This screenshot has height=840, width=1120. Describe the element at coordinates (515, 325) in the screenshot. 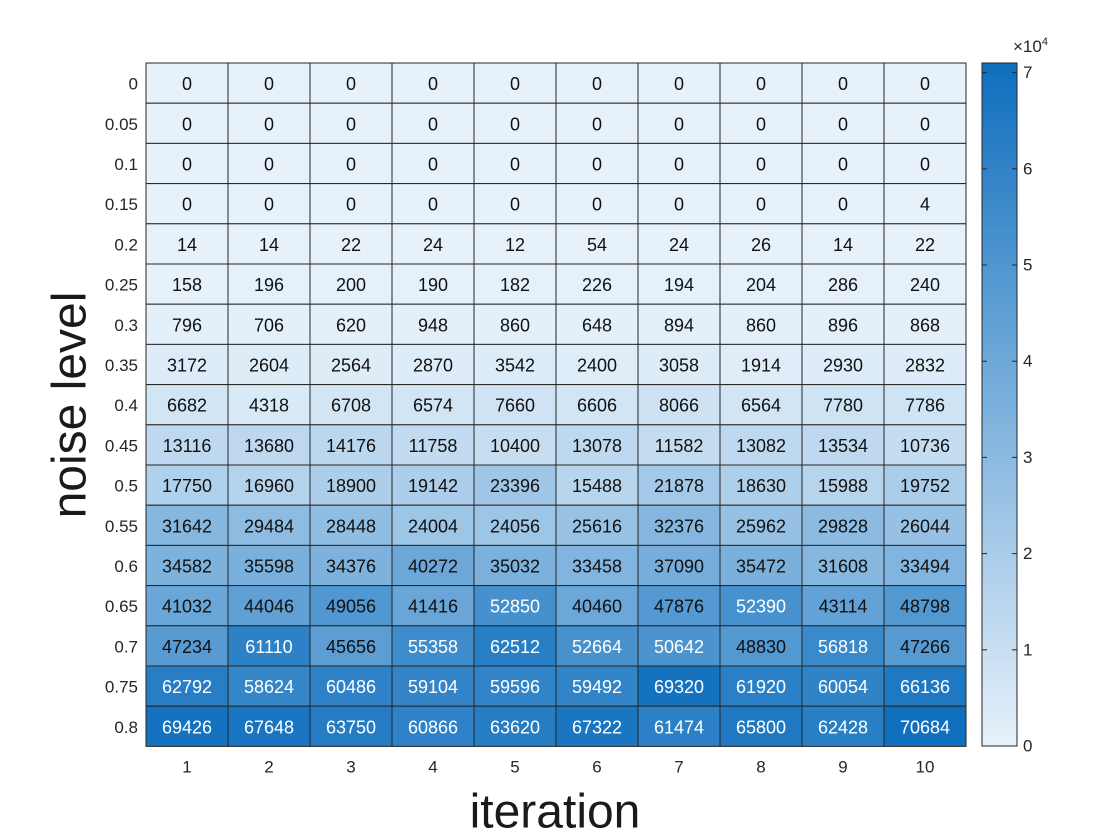

I see `cell-value-label: 860` at that location.